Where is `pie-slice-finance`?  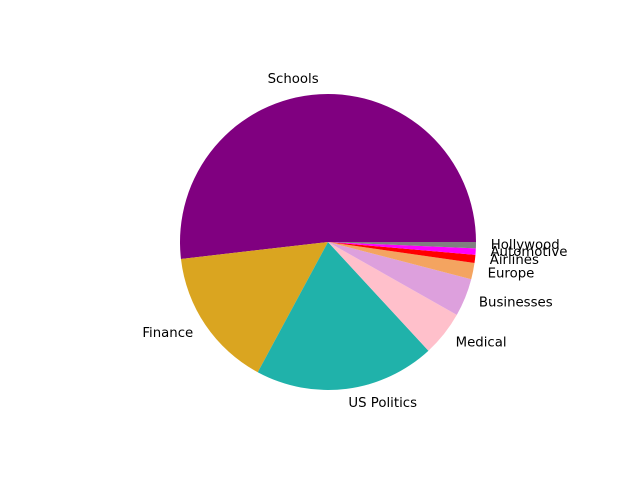
pie-slice-finance is located at coordinates (254, 307).